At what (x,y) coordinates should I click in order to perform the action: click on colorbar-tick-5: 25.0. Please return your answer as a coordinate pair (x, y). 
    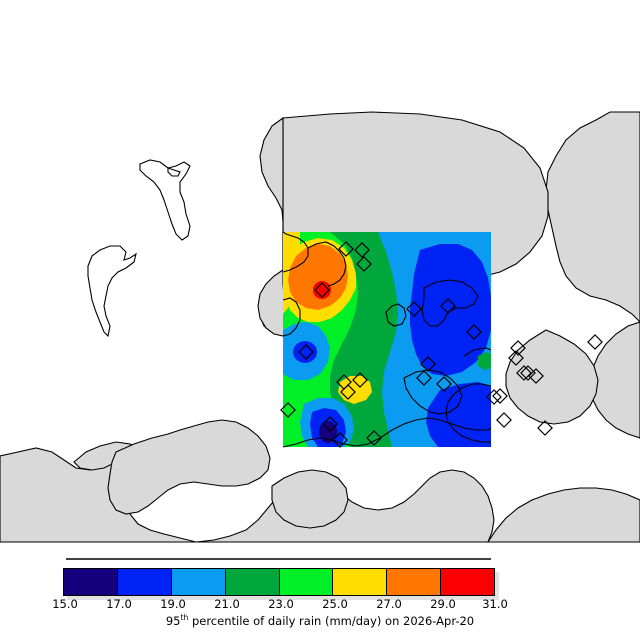
    Looking at the image, I should click on (335, 604).